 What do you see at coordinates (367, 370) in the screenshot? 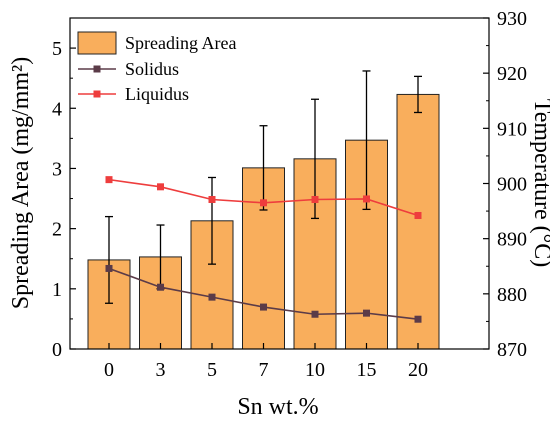
I see `x-tick-label-15: 15` at bounding box center [367, 370].